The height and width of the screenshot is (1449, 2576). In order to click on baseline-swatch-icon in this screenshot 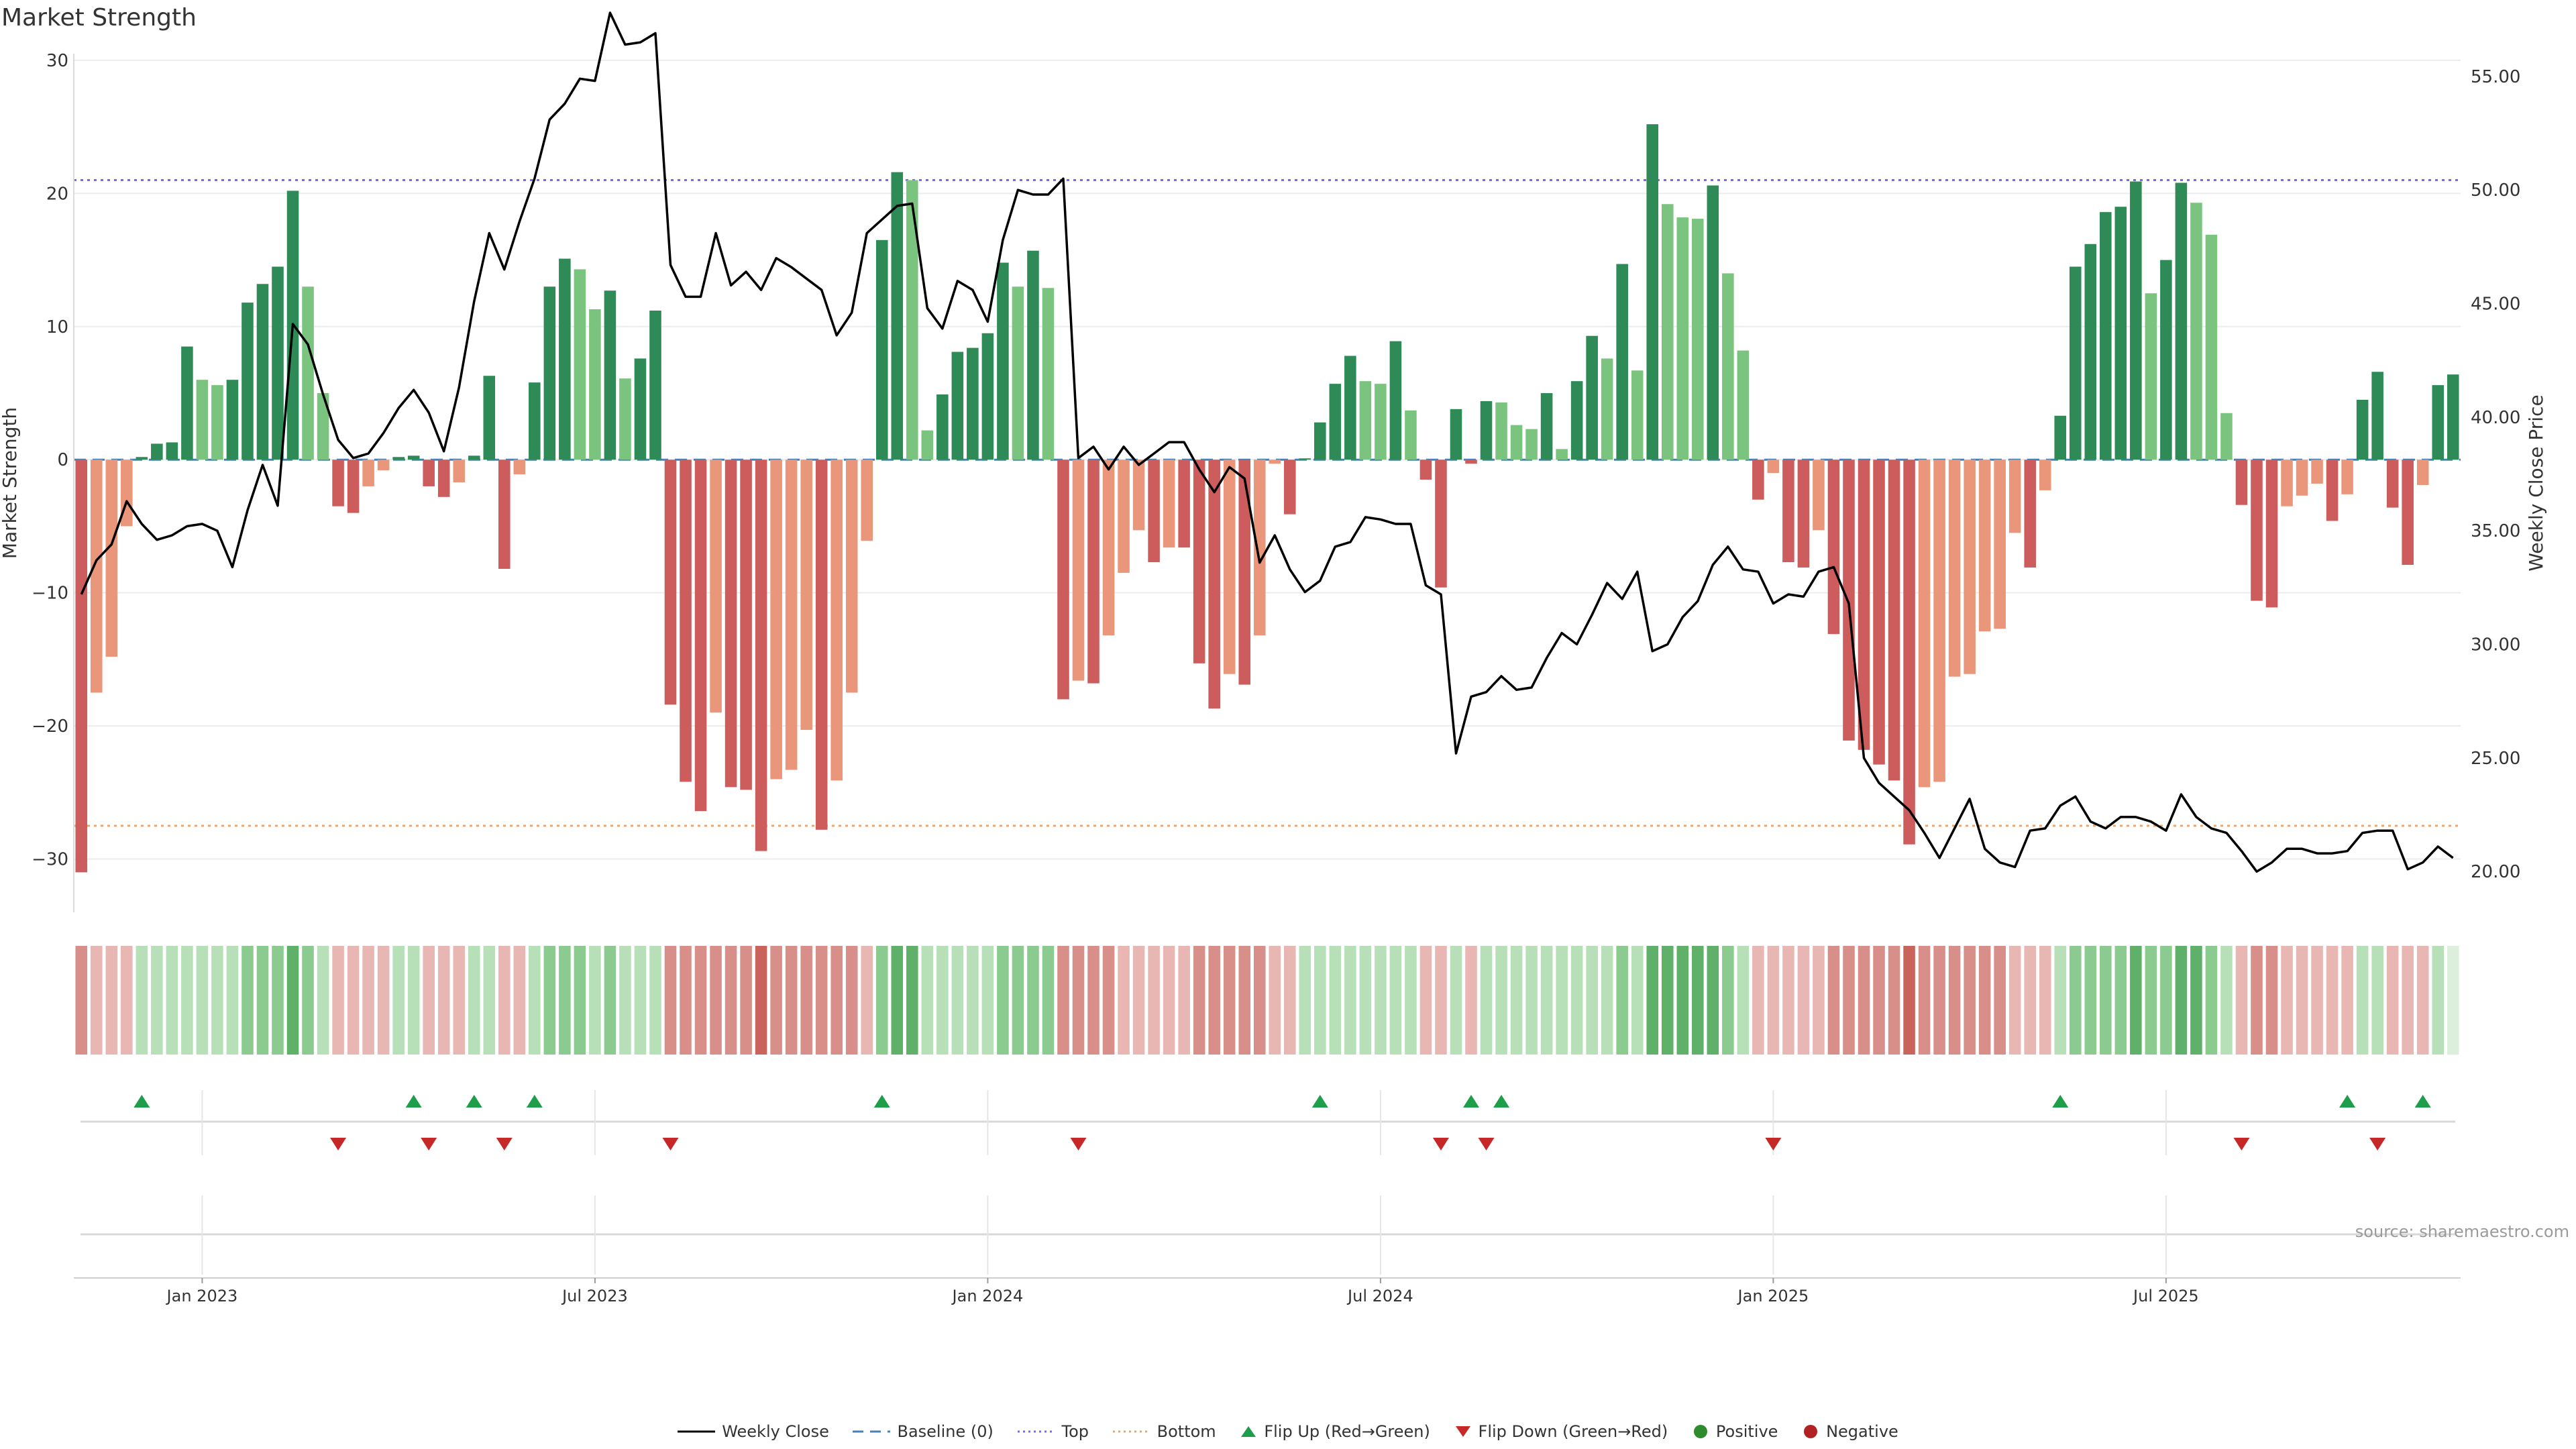, I will do `click(872, 1431)`.